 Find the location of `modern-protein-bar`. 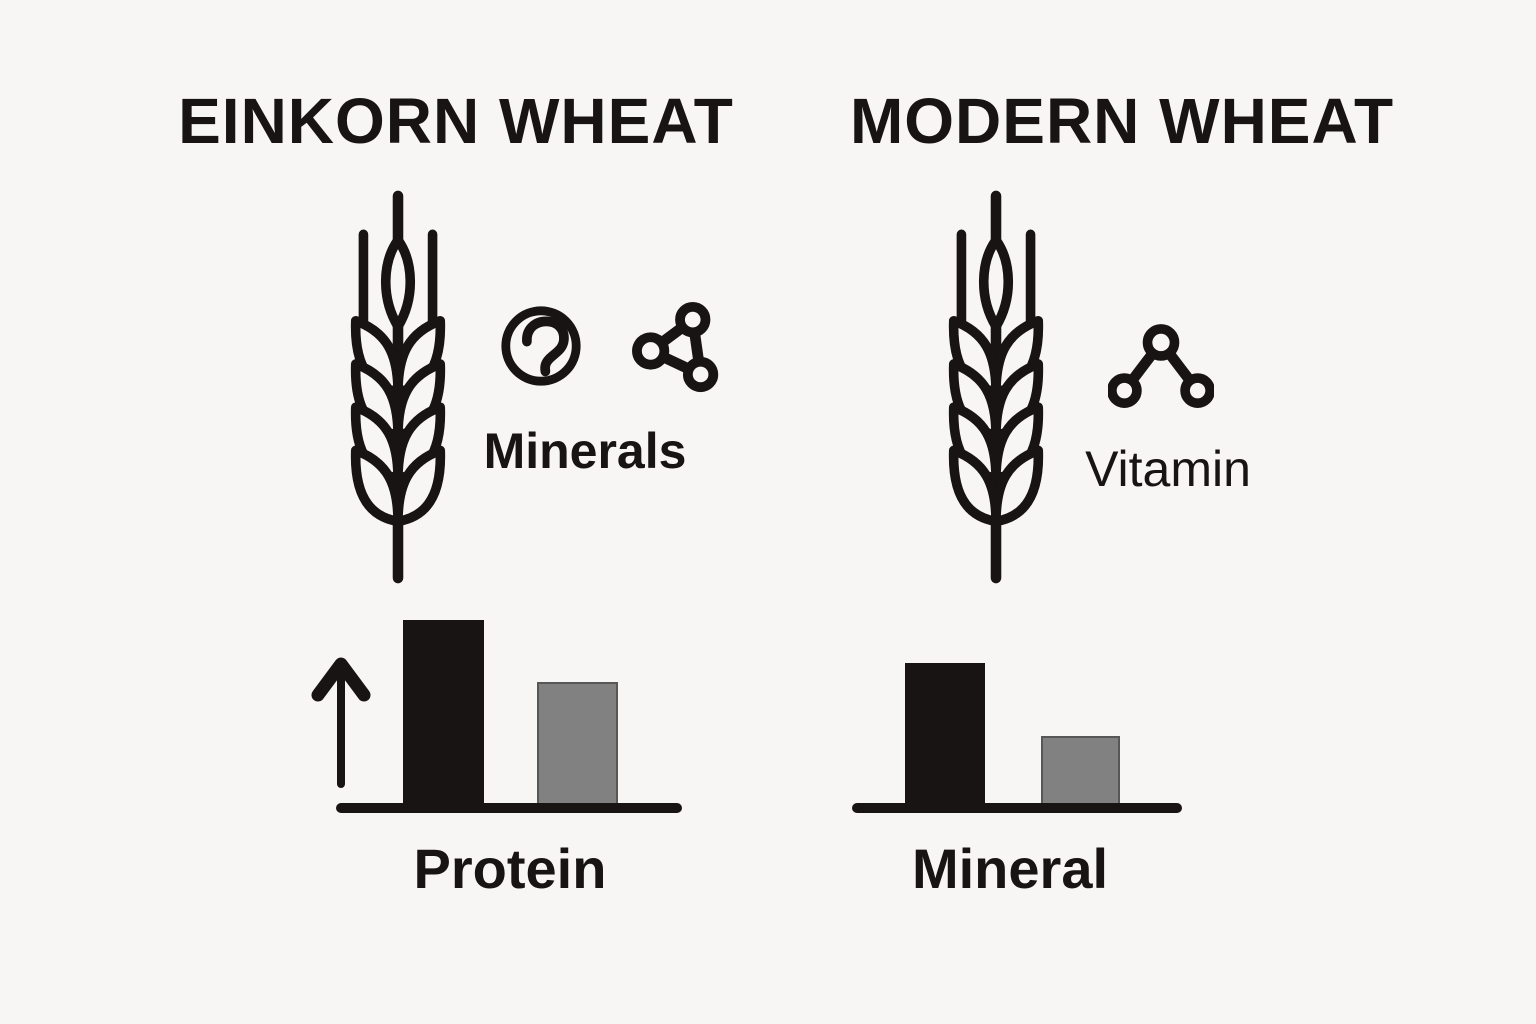

modern-protein-bar is located at coordinates (577, 747).